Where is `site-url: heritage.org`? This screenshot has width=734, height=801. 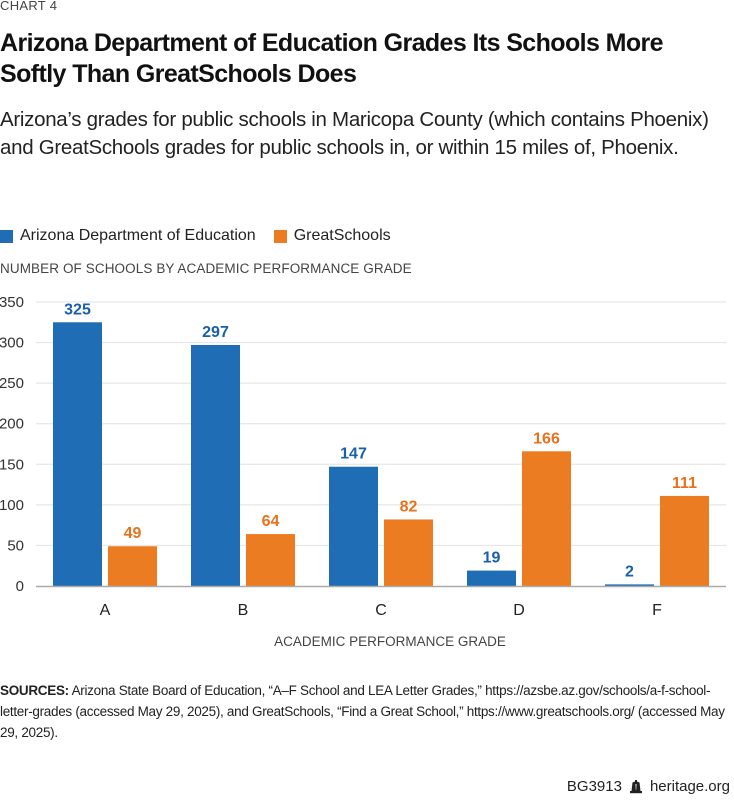 site-url: heritage.org is located at coordinates (689, 786).